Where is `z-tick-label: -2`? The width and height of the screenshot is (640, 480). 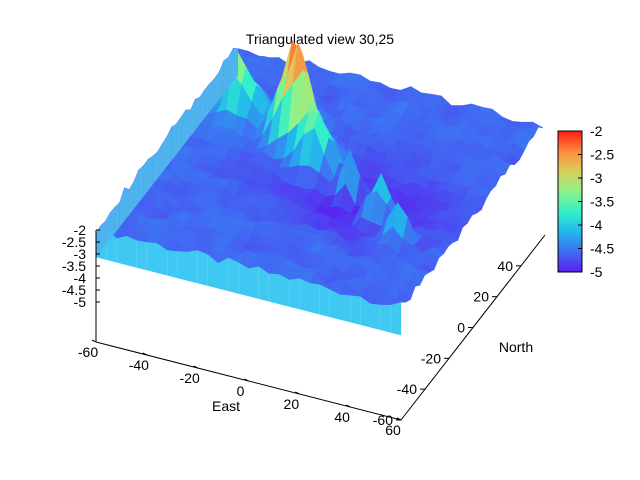 z-tick-label: -2 is located at coordinates (80, 230).